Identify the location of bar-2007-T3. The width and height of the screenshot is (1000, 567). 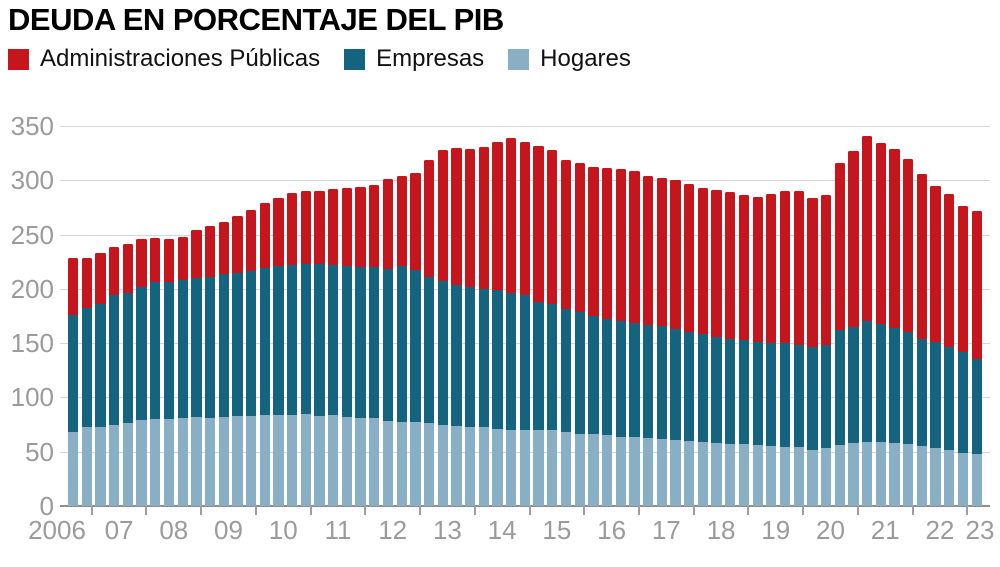
(128, 375).